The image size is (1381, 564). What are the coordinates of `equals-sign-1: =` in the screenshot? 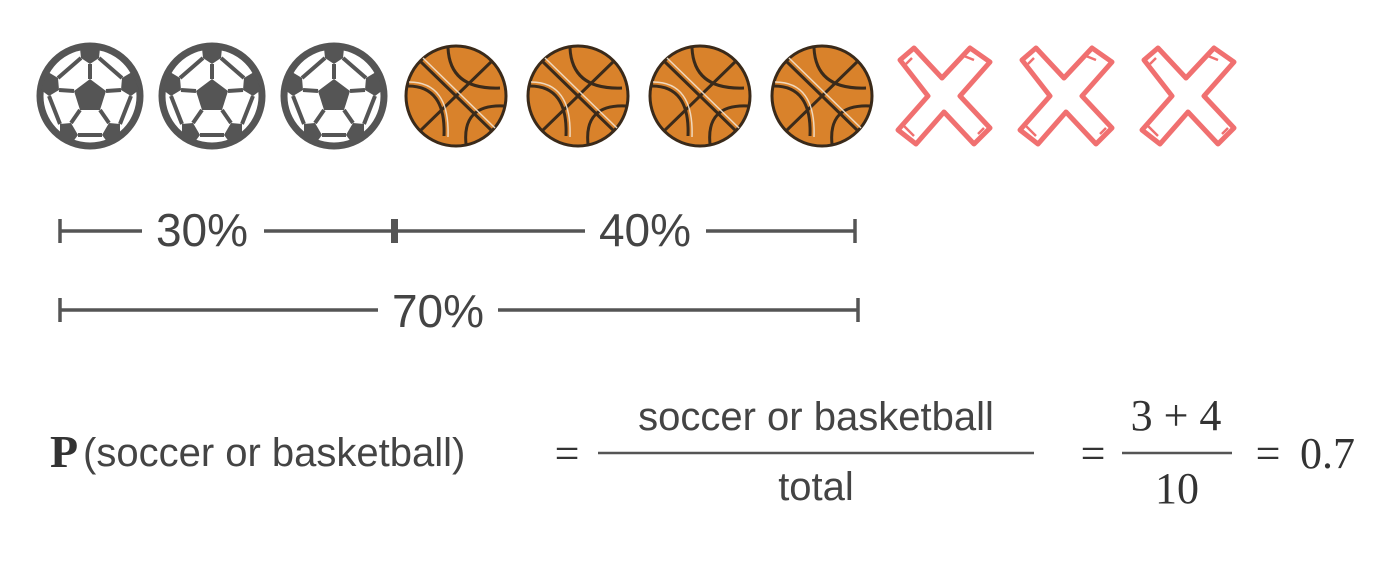 It's located at (567, 453).